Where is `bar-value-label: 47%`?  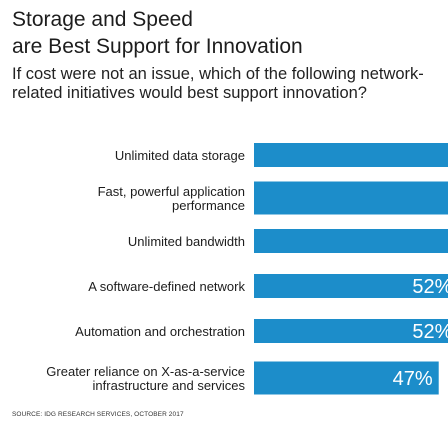
bar-value-label: 47% is located at coordinates (413, 379).